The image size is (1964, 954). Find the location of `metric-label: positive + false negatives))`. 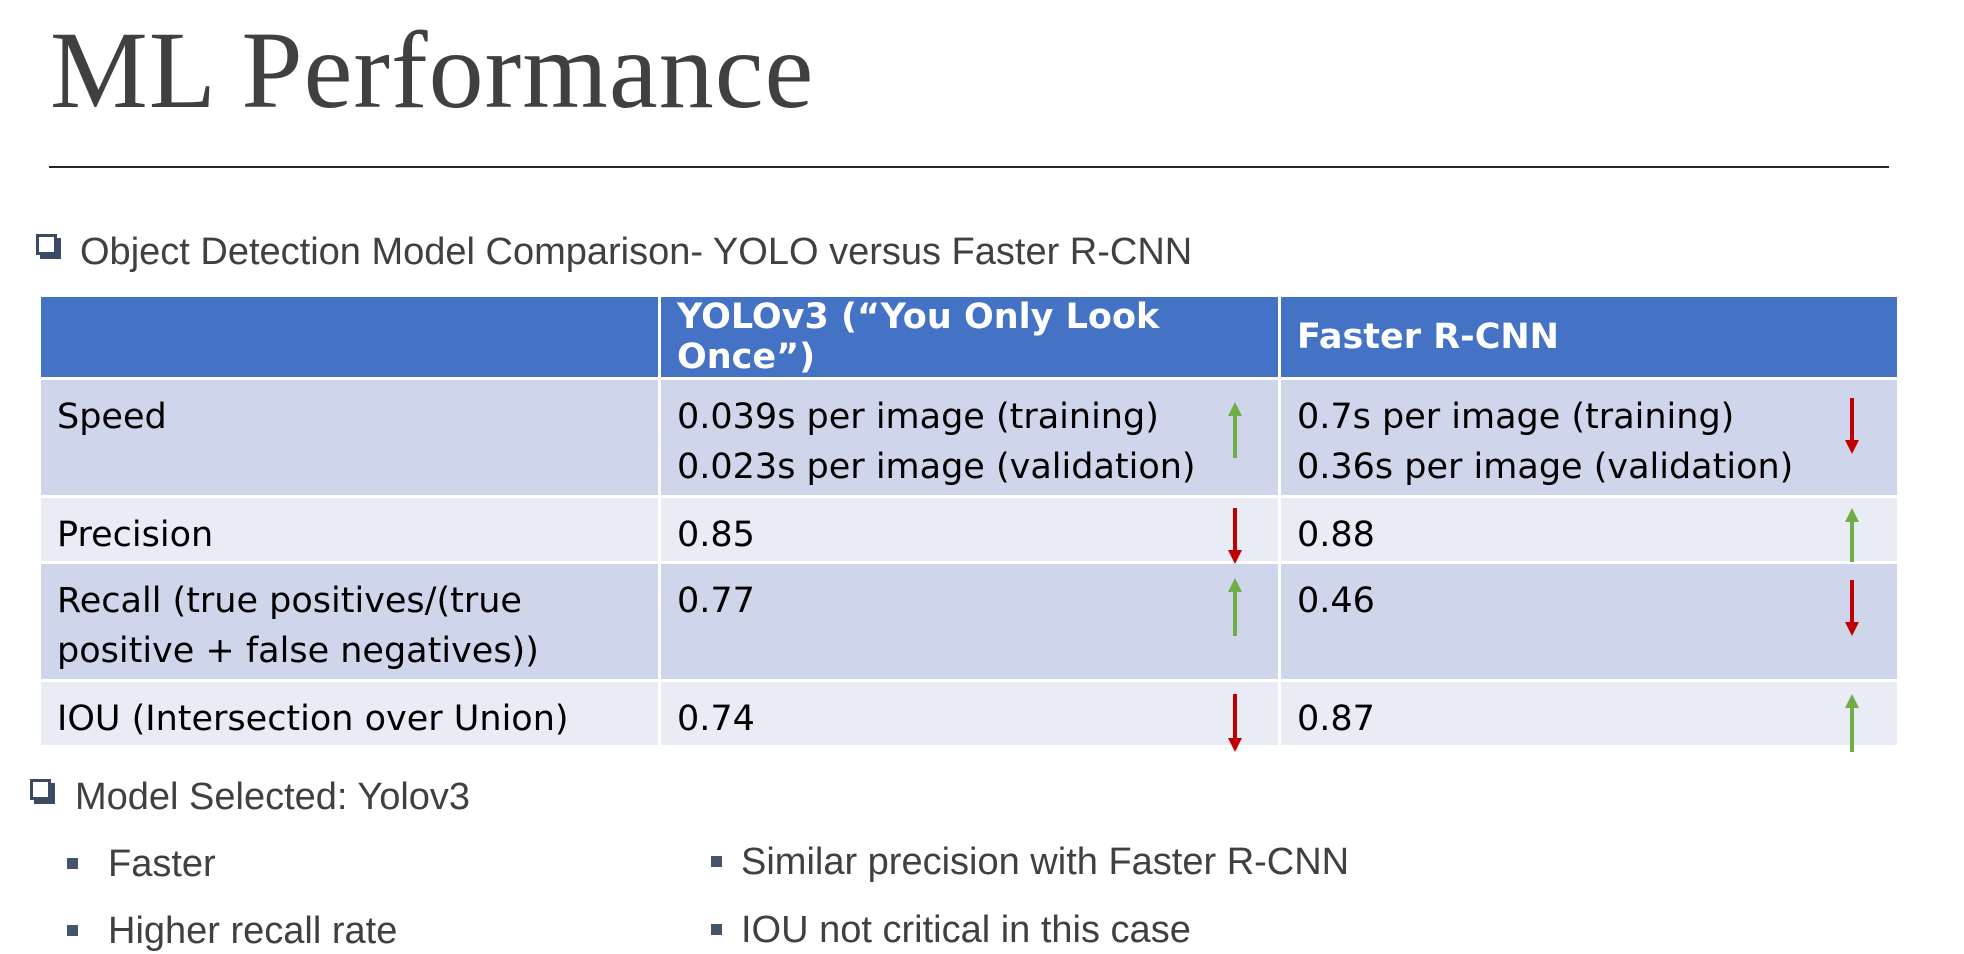

metric-label: positive + false negatives)) is located at coordinates (298, 651).